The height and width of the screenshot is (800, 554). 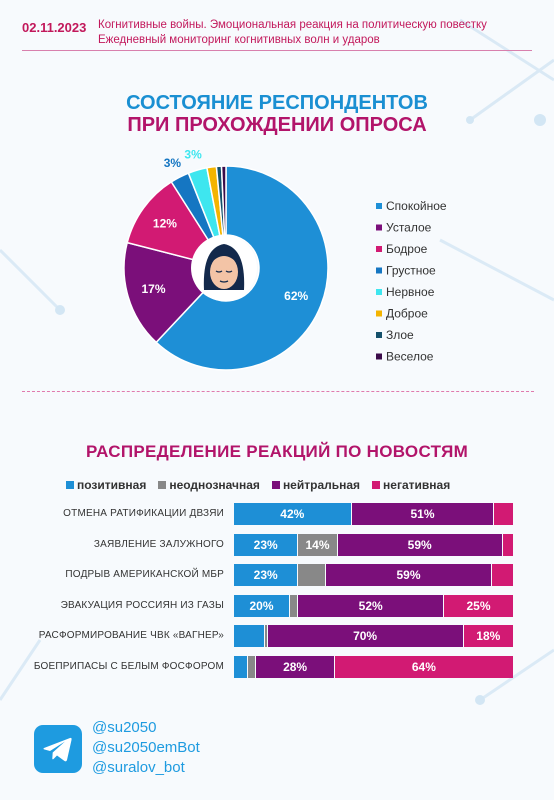 What do you see at coordinates (292, 514) in the screenshot?
I see `bar-segment-0-0: 42%` at bounding box center [292, 514].